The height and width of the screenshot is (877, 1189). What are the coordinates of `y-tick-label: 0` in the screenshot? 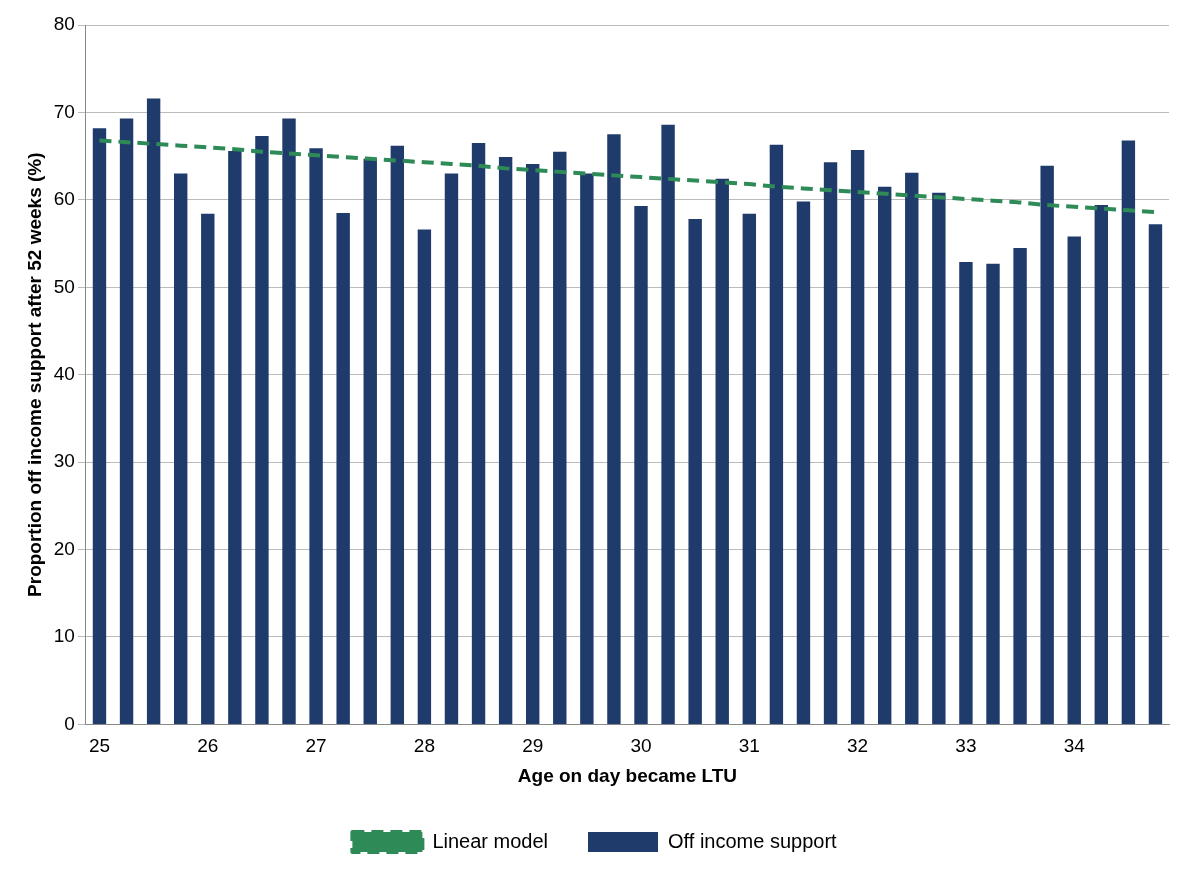 It's located at (69, 723).